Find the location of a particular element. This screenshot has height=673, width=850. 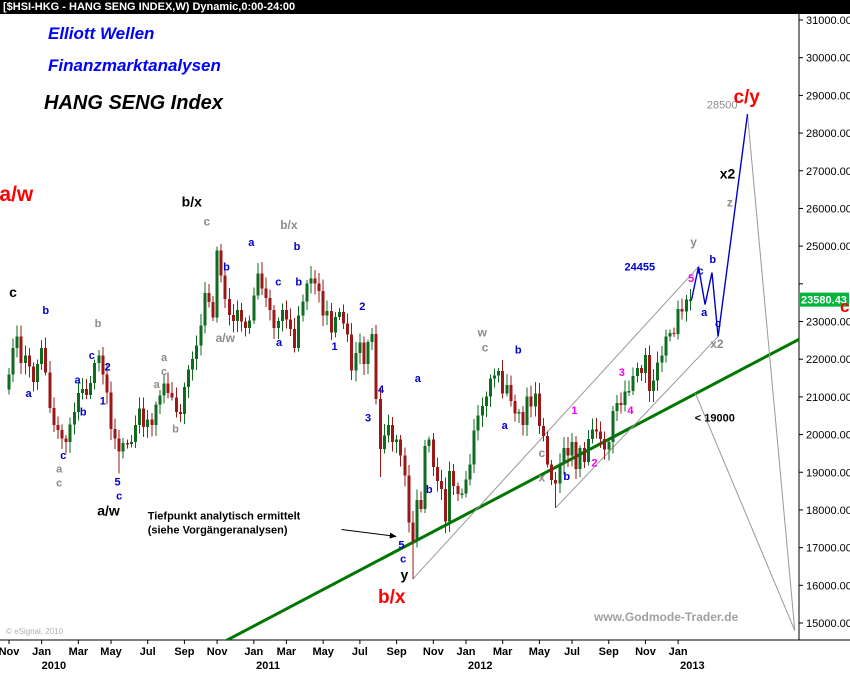

svg-text: 2013 is located at coordinates (692, 666).